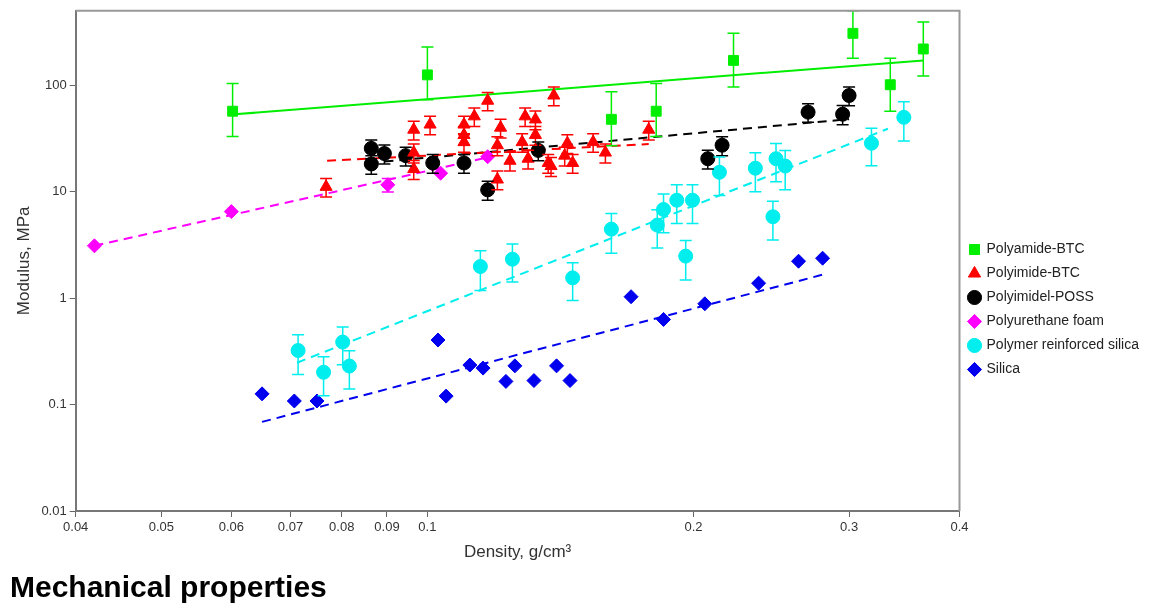 This screenshot has height=615, width=1155. What do you see at coordinates (849, 527) in the screenshot?
I see `x-tick-label: 0.3` at bounding box center [849, 527].